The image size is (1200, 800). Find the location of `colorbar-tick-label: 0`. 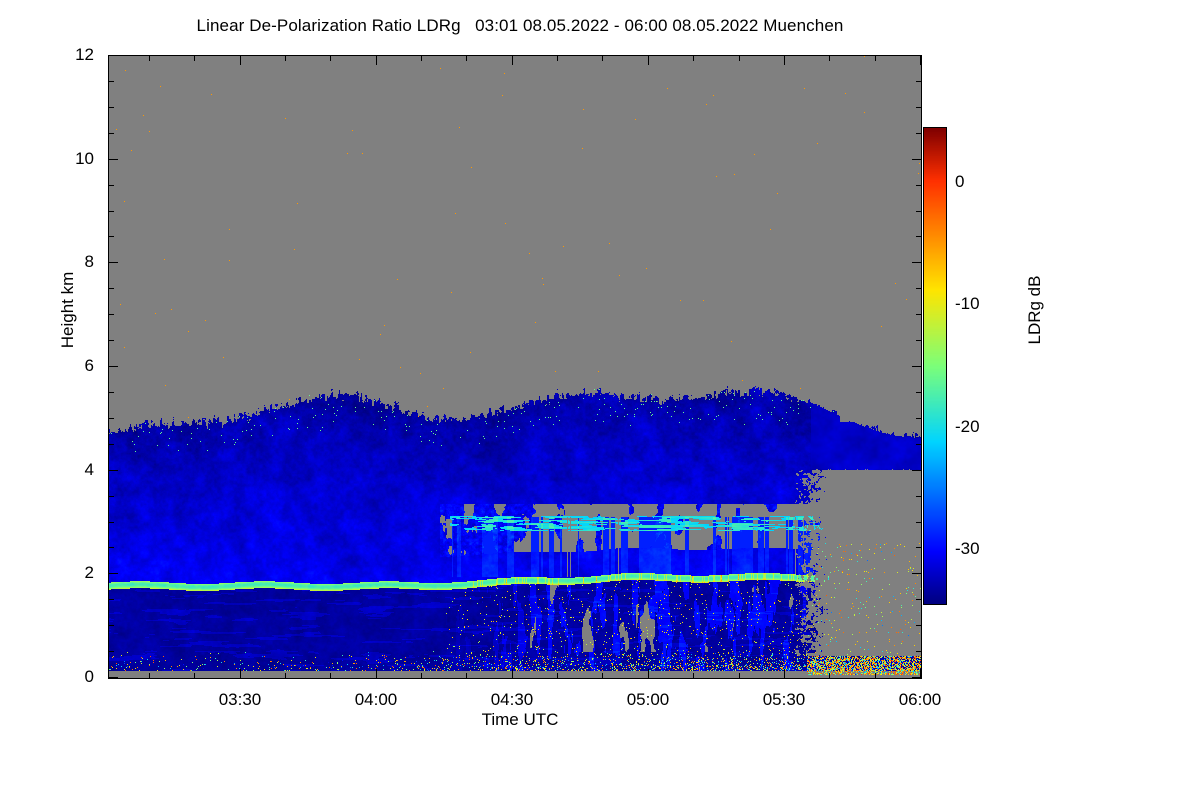

colorbar-tick-label: 0 is located at coordinates (960, 181).